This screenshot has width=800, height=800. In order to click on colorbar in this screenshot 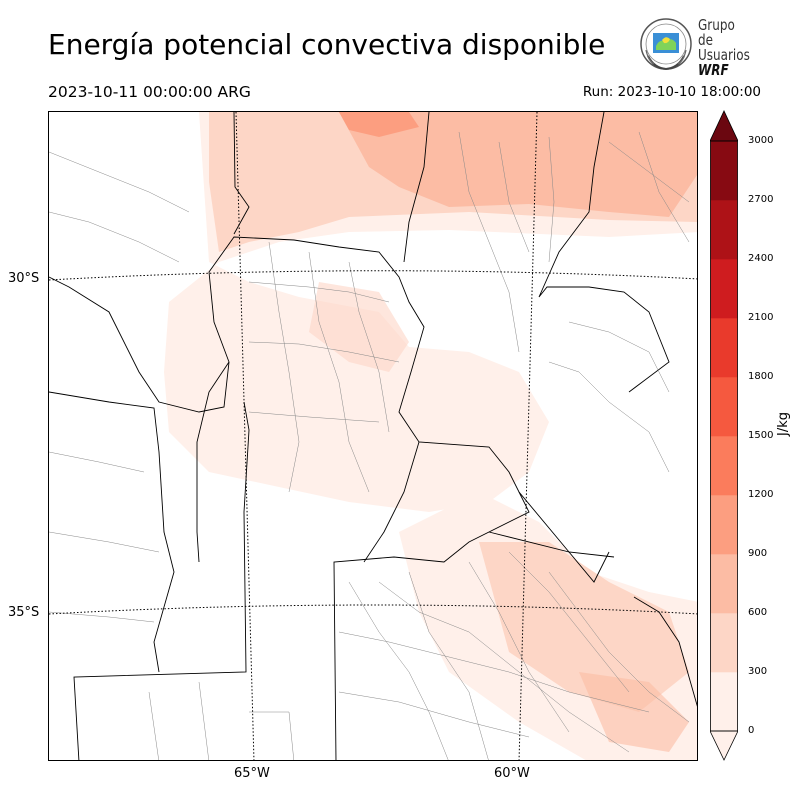, I will do `click(724, 435)`.